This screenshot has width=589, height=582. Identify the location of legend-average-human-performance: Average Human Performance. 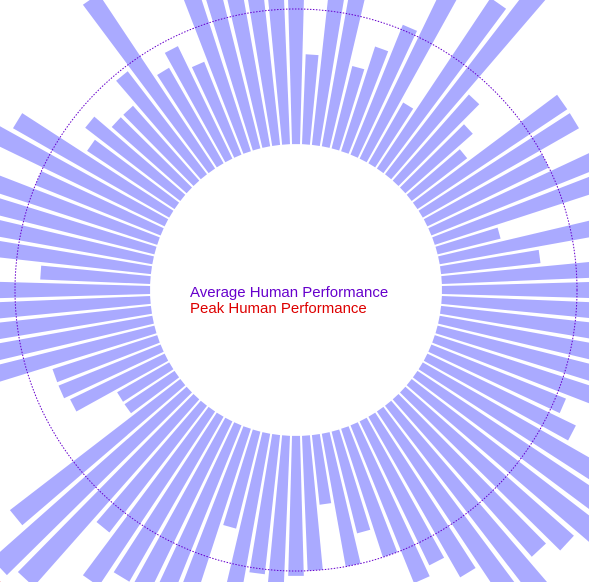
(289, 292).